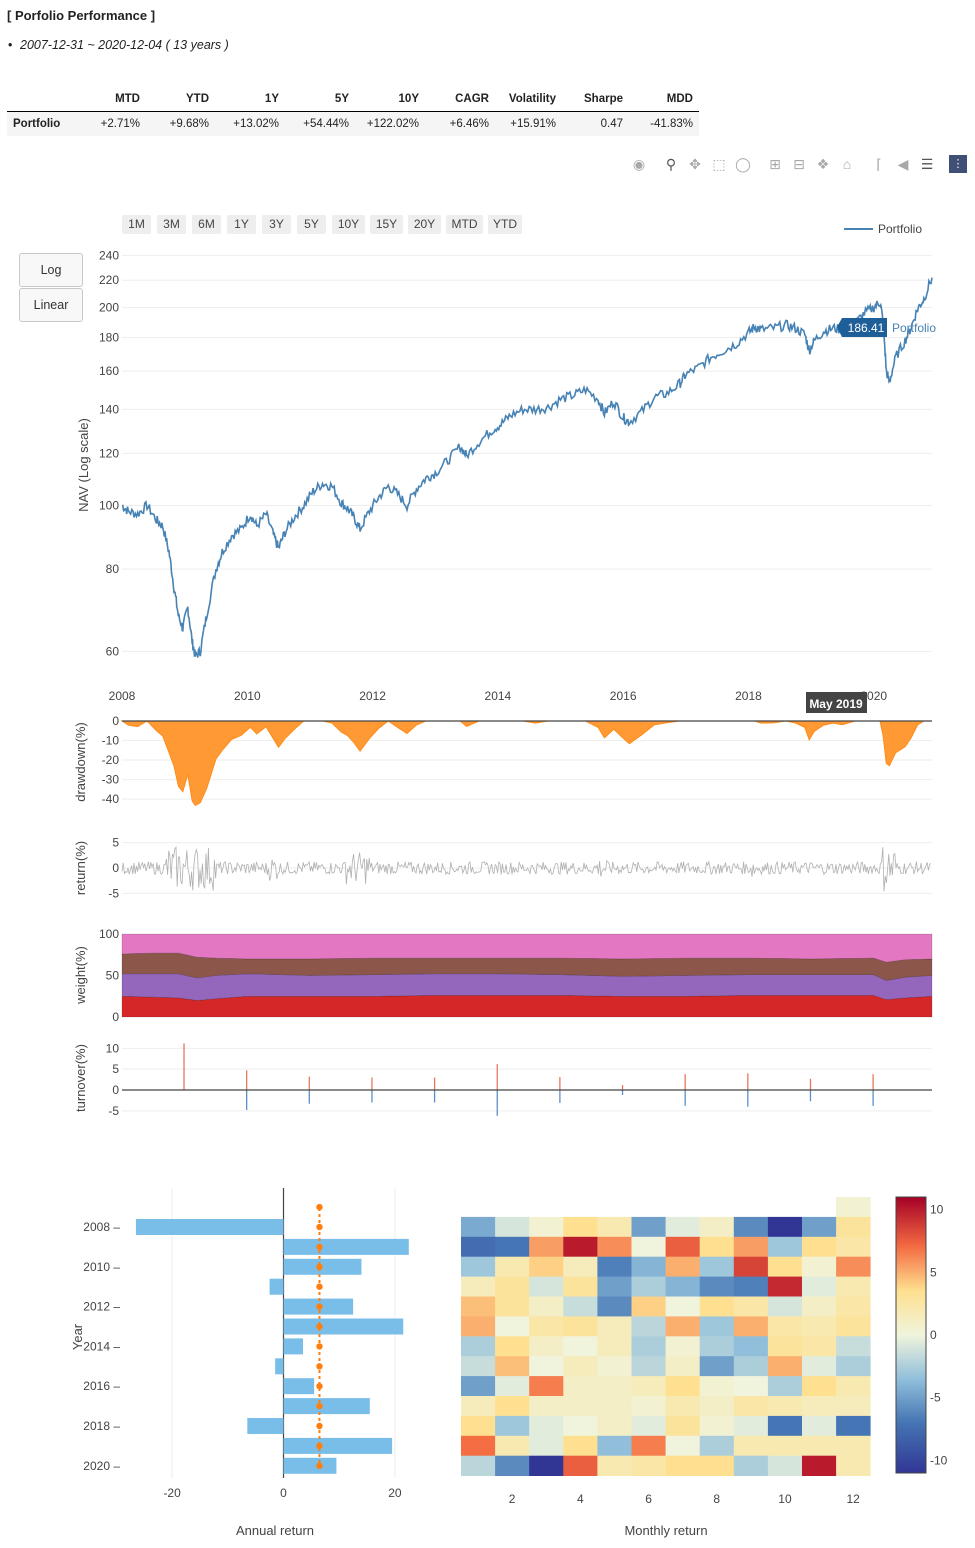 This screenshot has height=1548, width=975. I want to click on annual-return-bar, so click(209, 1227).